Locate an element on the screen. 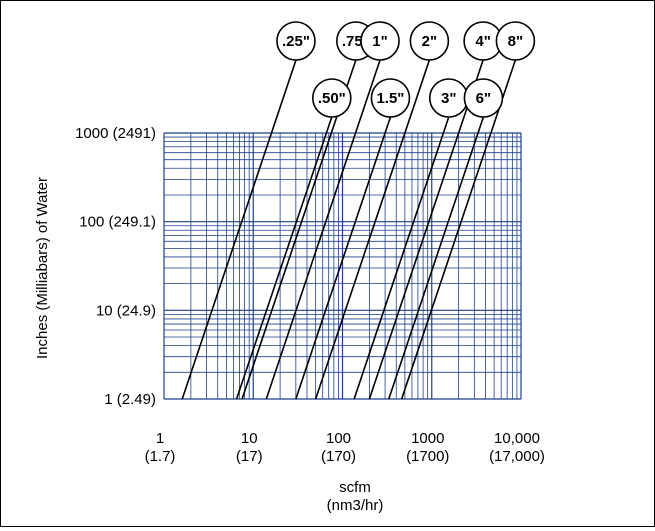 The image size is (655, 531). series-bubble-label: .25" is located at coordinates (296, 41).